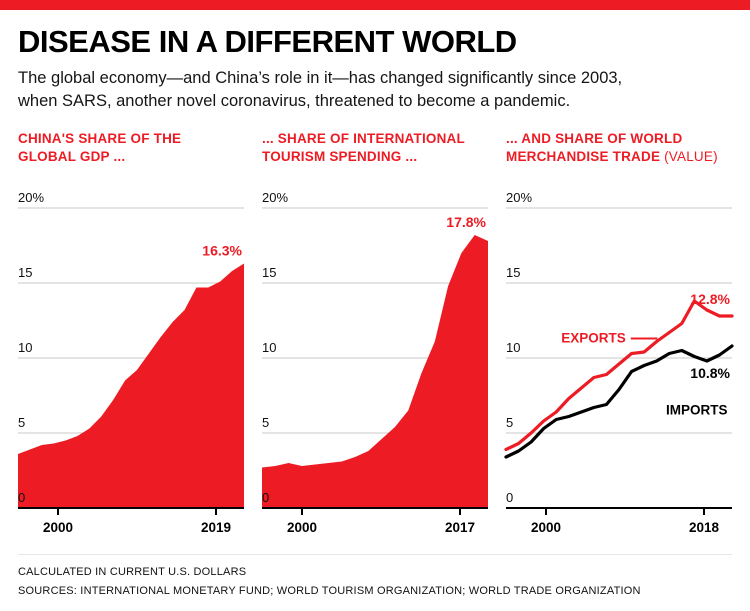 This screenshot has height=611, width=750. Describe the element at coordinates (100, 138) in the screenshot. I see `gdp-title-line-1: CHINA'S SHARE OF THE` at that location.